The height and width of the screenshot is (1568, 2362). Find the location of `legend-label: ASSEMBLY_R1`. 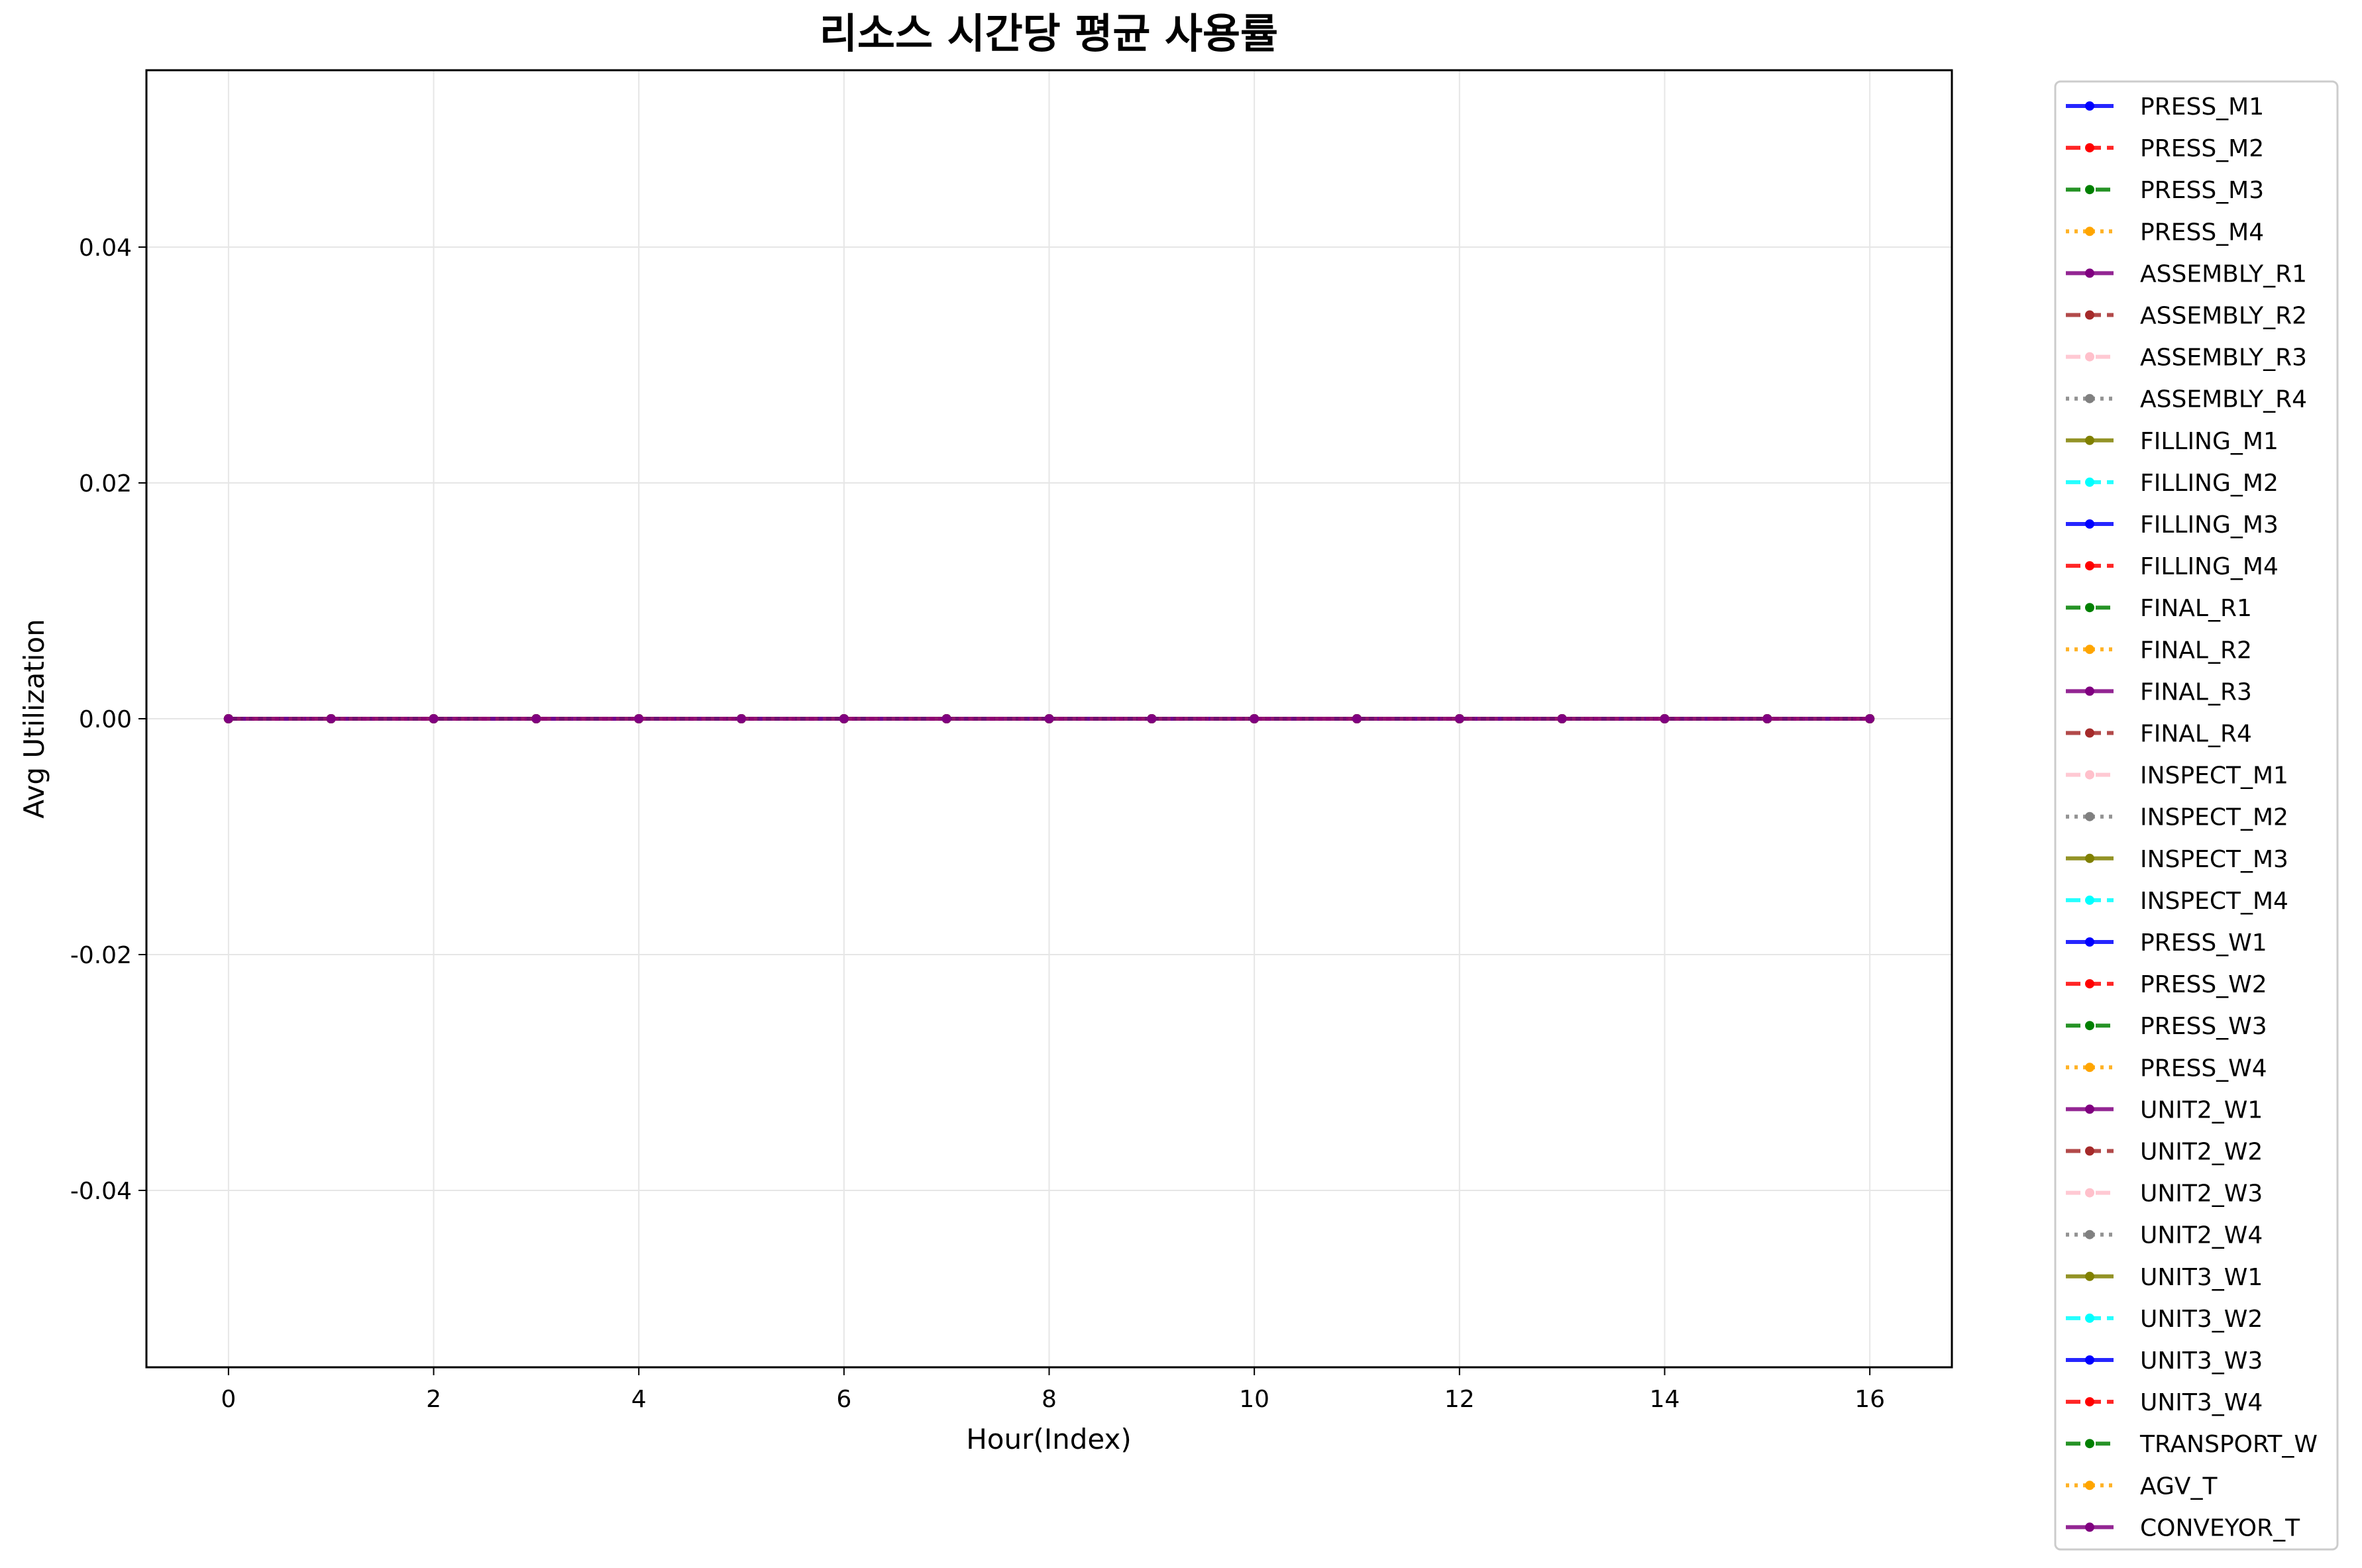

legend-label: ASSEMBLY_R1 is located at coordinates (2223, 273).